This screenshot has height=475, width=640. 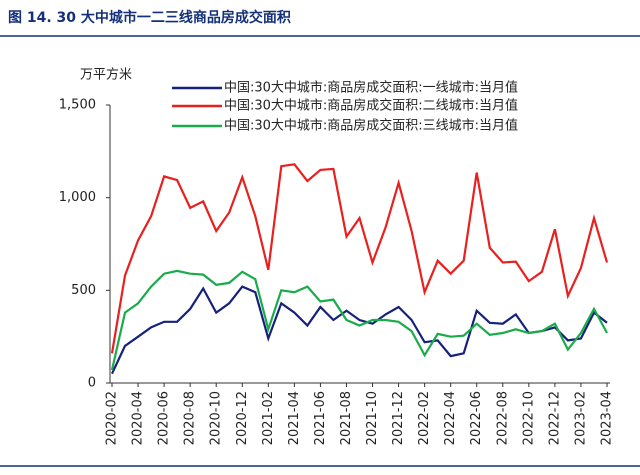 I want to click on x-tick-label: 2021-10, so click(x=372, y=418).